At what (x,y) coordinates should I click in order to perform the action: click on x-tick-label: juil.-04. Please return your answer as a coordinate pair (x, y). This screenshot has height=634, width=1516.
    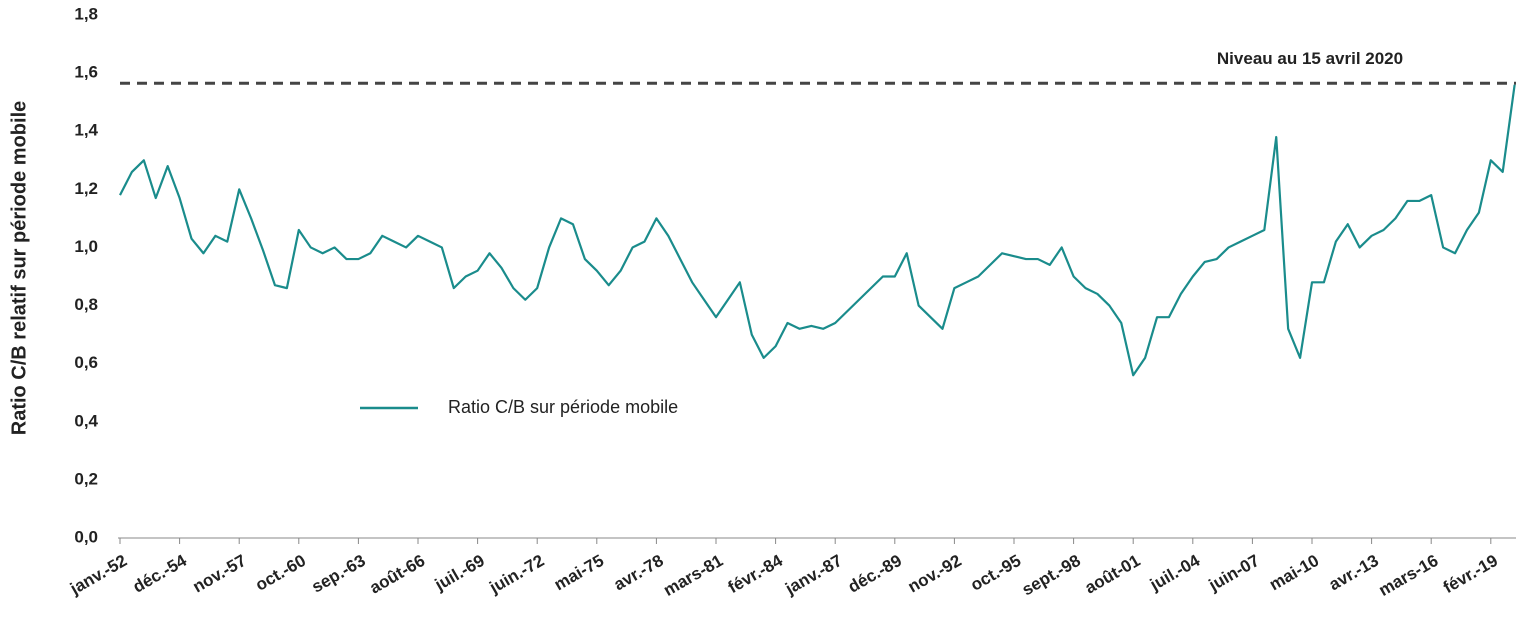
    Looking at the image, I should click on (1174, 573).